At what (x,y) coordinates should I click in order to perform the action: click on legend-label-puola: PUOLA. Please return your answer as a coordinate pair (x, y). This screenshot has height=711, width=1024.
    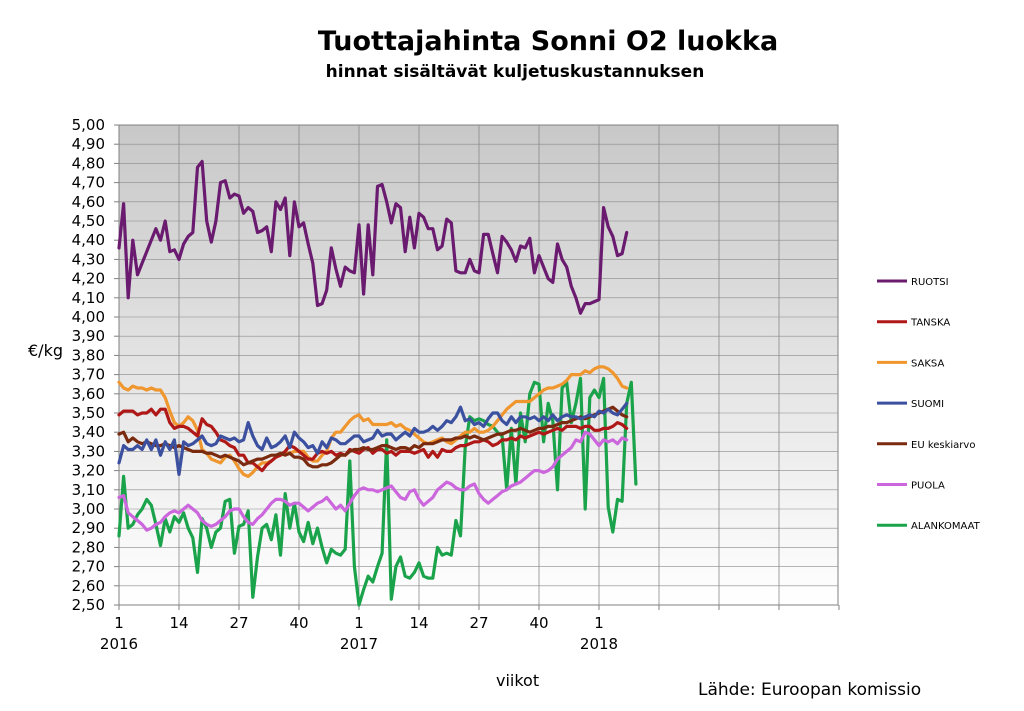
    Looking at the image, I should click on (928, 486).